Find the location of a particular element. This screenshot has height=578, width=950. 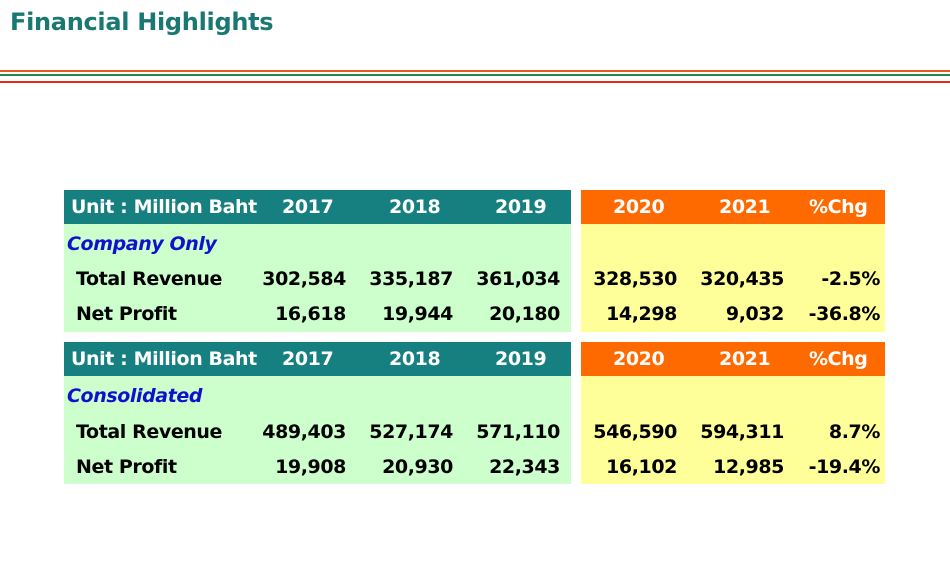

section-label: Company Only is located at coordinates (142, 244).